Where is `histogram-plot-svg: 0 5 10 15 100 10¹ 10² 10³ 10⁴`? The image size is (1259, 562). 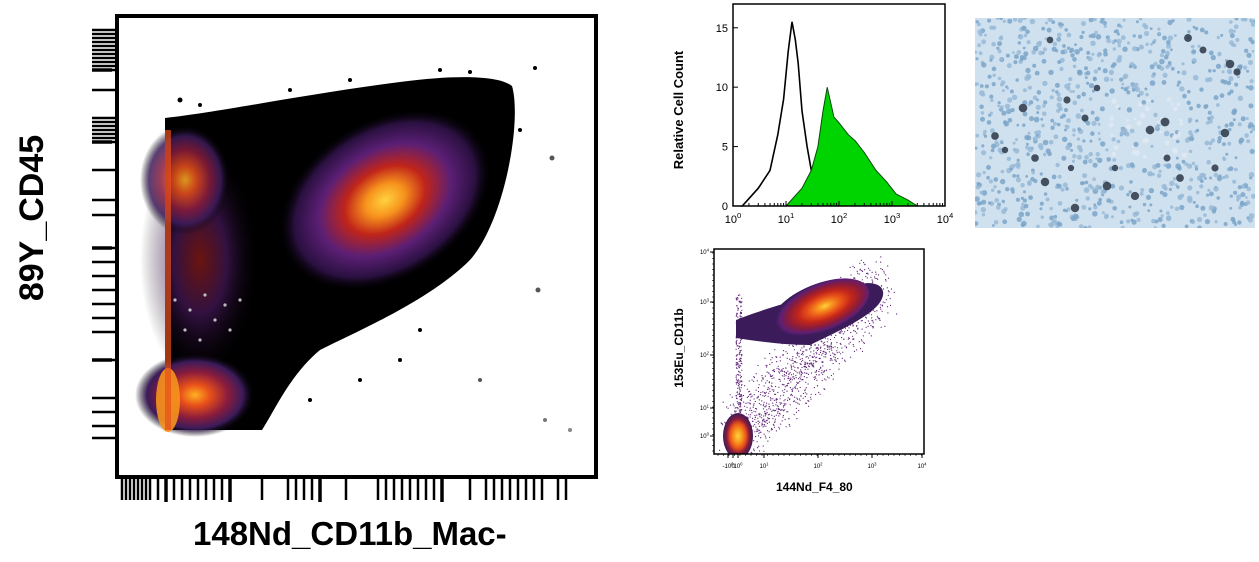 histogram-plot-svg: 0 5 10 15 100 10¹ 10² 10³ 10⁴ is located at coordinates (835, 114).